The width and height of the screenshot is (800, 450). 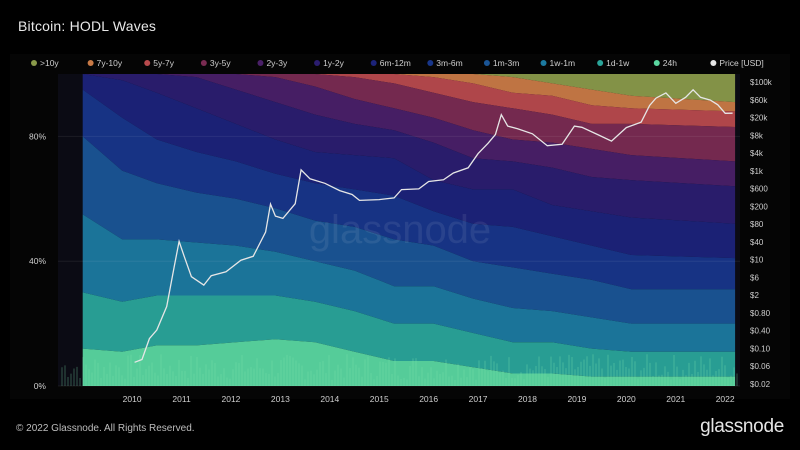 What do you see at coordinates (527, 399) in the screenshot?
I see `x-tick: 2018` at bounding box center [527, 399].